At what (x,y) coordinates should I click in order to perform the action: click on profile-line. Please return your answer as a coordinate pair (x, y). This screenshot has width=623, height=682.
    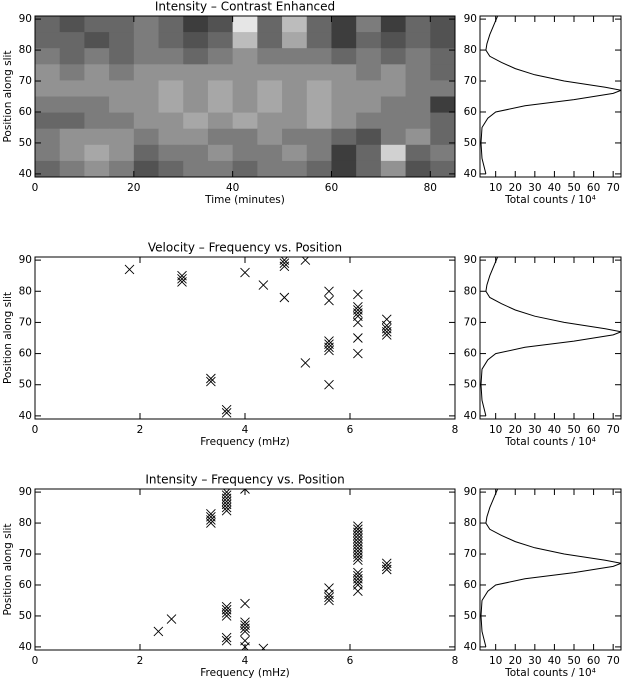
    Looking at the image, I should click on (550, 568).